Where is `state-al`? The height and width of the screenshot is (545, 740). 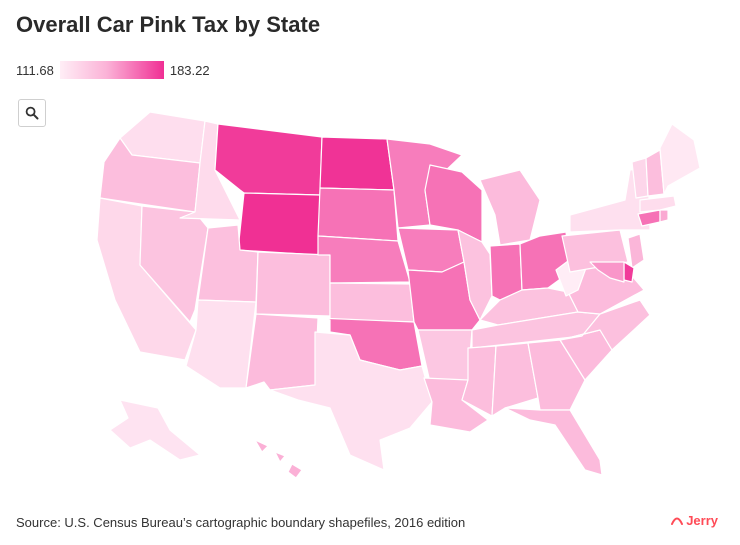
state-al is located at coordinates (515, 379).